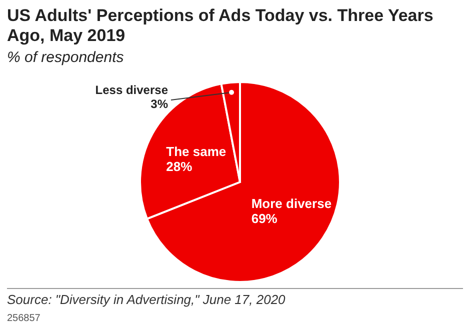  Describe the element at coordinates (65, 57) in the screenshot. I see `chart-subtitle: % of respondents` at that location.